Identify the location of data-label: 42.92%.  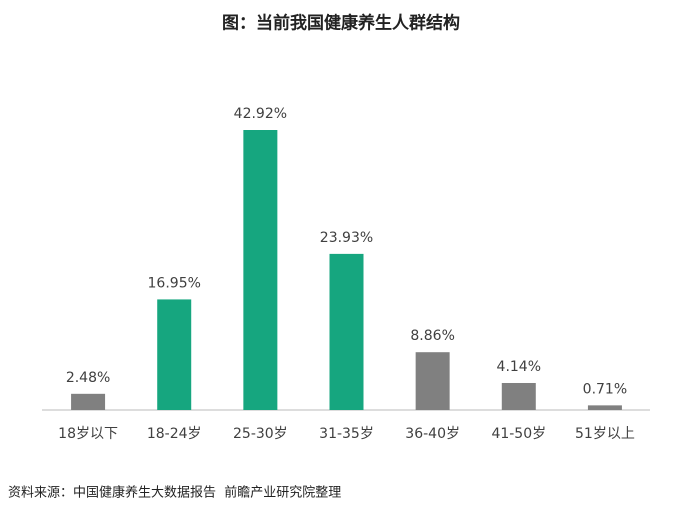
(260, 114).